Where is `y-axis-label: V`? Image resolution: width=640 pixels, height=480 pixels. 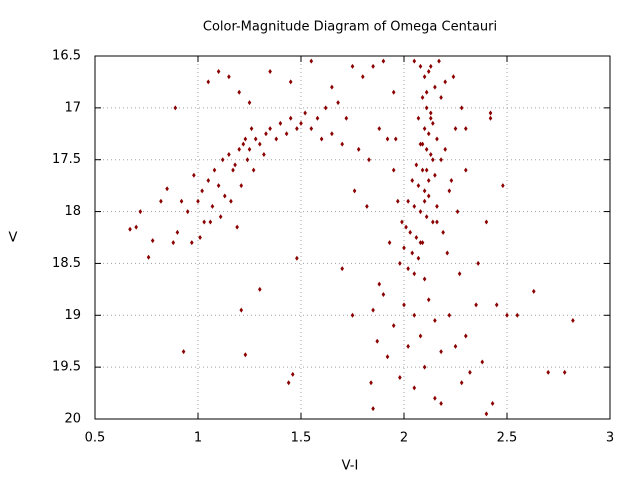
y-axis-label: V is located at coordinates (13, 238).